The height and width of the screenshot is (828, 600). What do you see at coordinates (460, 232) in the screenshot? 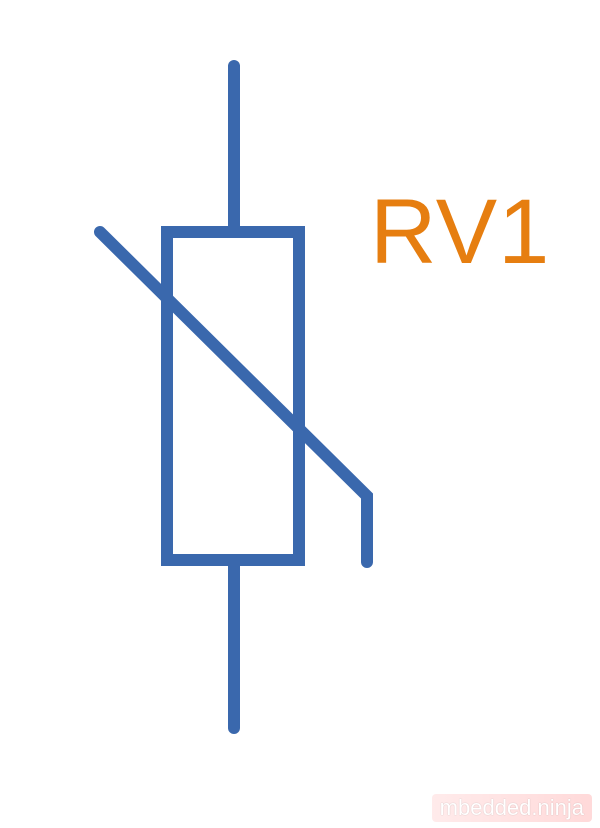
I see `reference-designator-label: RV1` at bounding box center [460, 232].